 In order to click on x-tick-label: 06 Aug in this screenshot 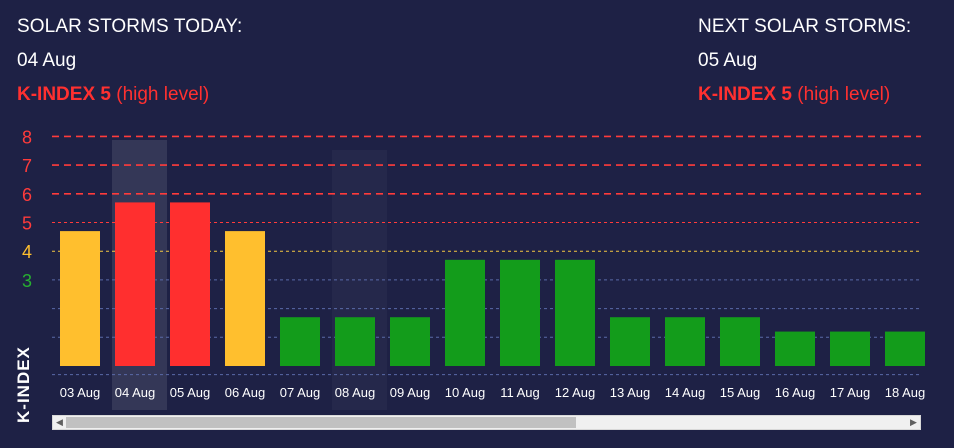, I will do `click(245, 392)`.